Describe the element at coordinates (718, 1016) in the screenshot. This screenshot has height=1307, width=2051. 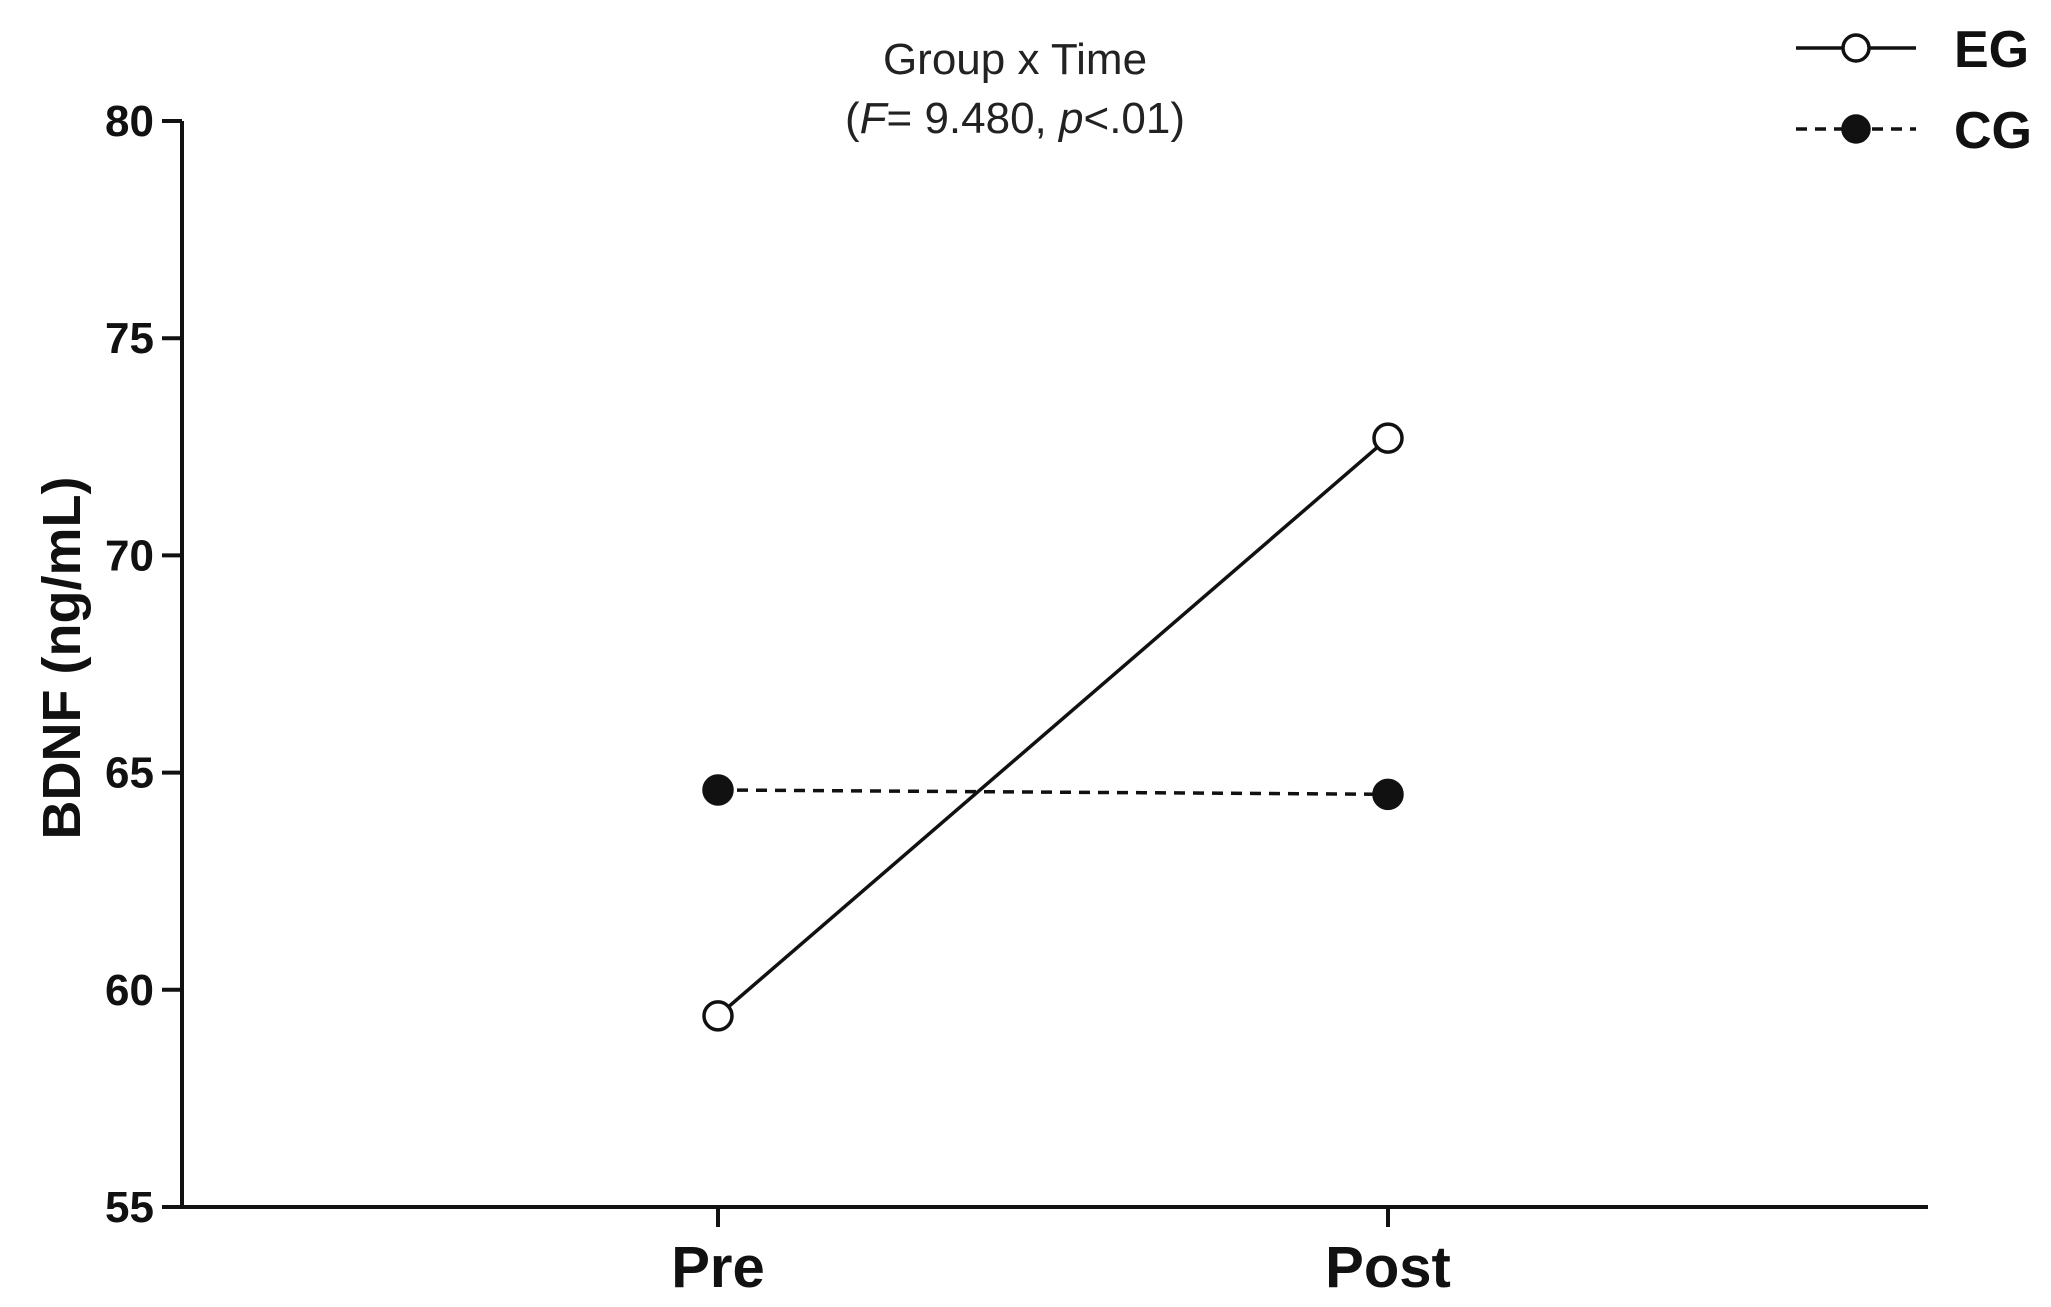
I see `data-point-eg-pre` at that location.